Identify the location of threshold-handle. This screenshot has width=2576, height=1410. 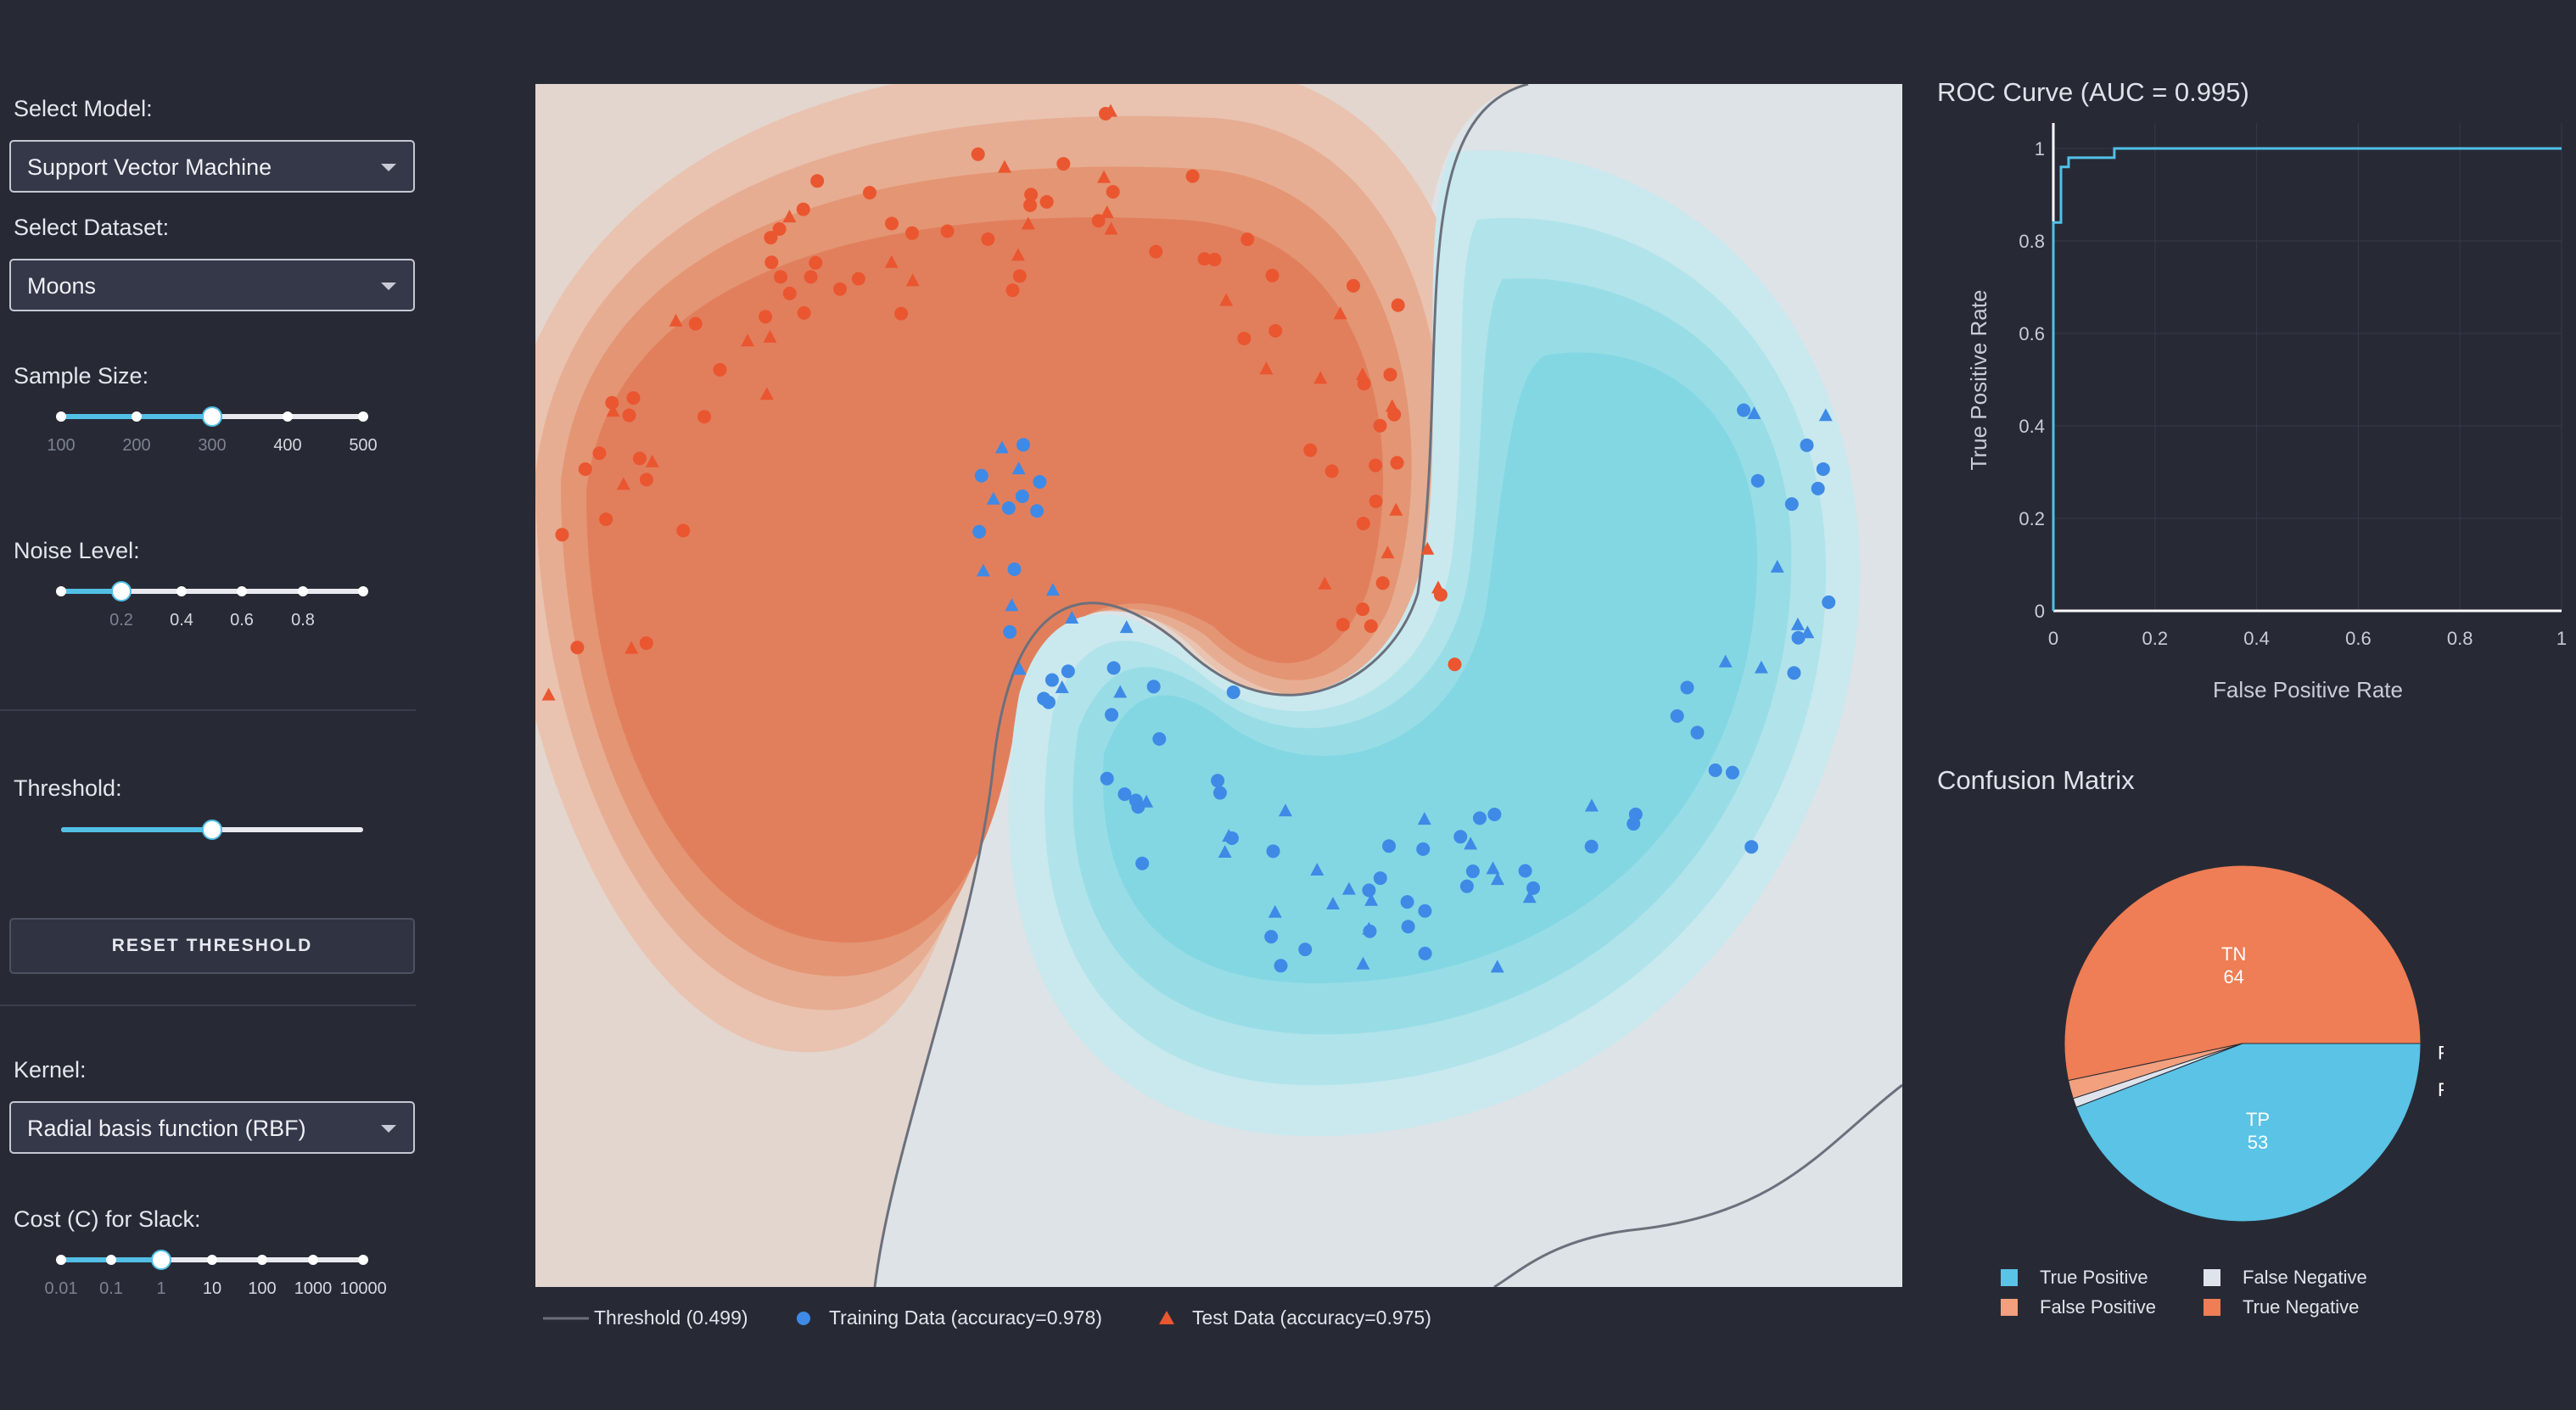
(212, 830).